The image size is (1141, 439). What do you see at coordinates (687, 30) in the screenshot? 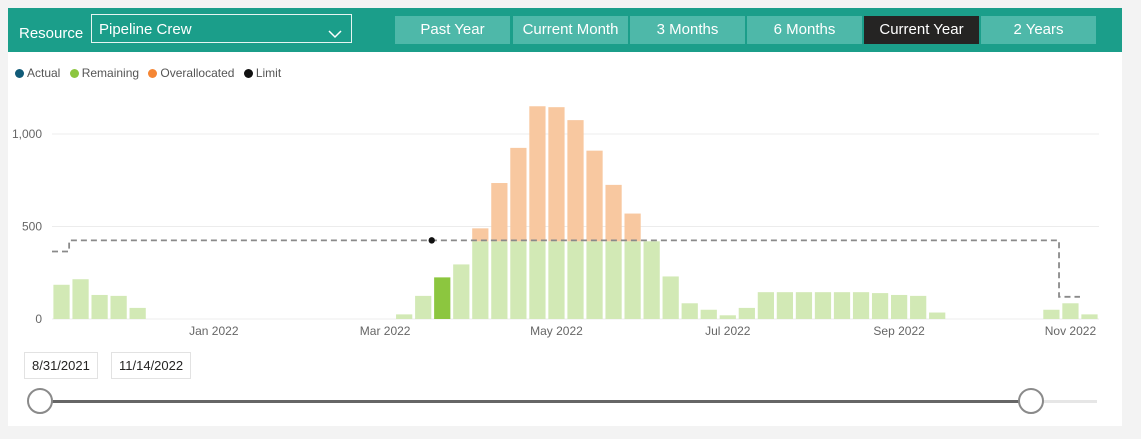
I see `period-3-months-button: 3 Months` at bounding box center [687, 30].